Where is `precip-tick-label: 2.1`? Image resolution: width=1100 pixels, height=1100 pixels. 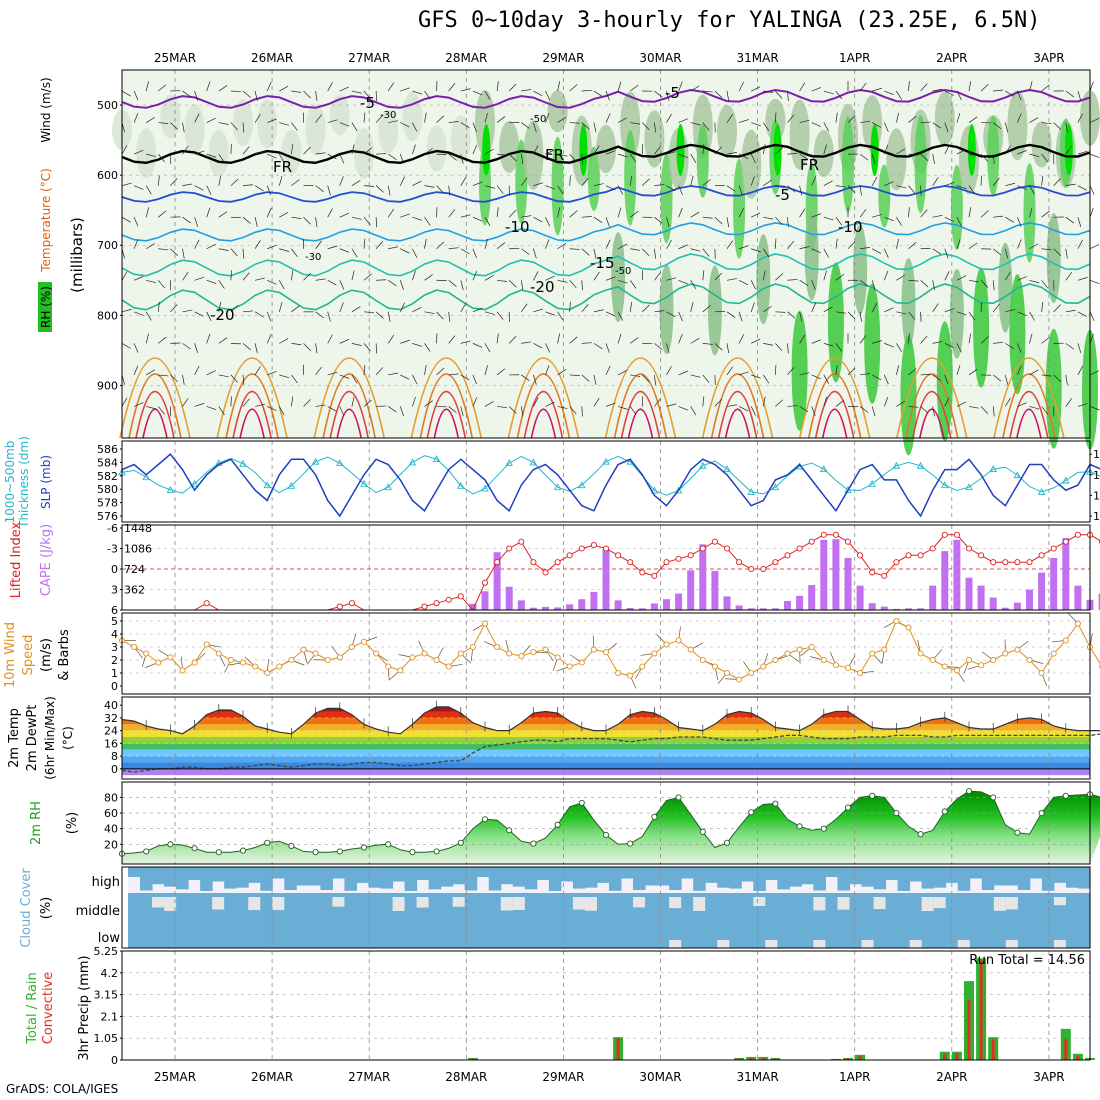 precip-tick-label: 2.1 is located at coordinates (110, 1016).